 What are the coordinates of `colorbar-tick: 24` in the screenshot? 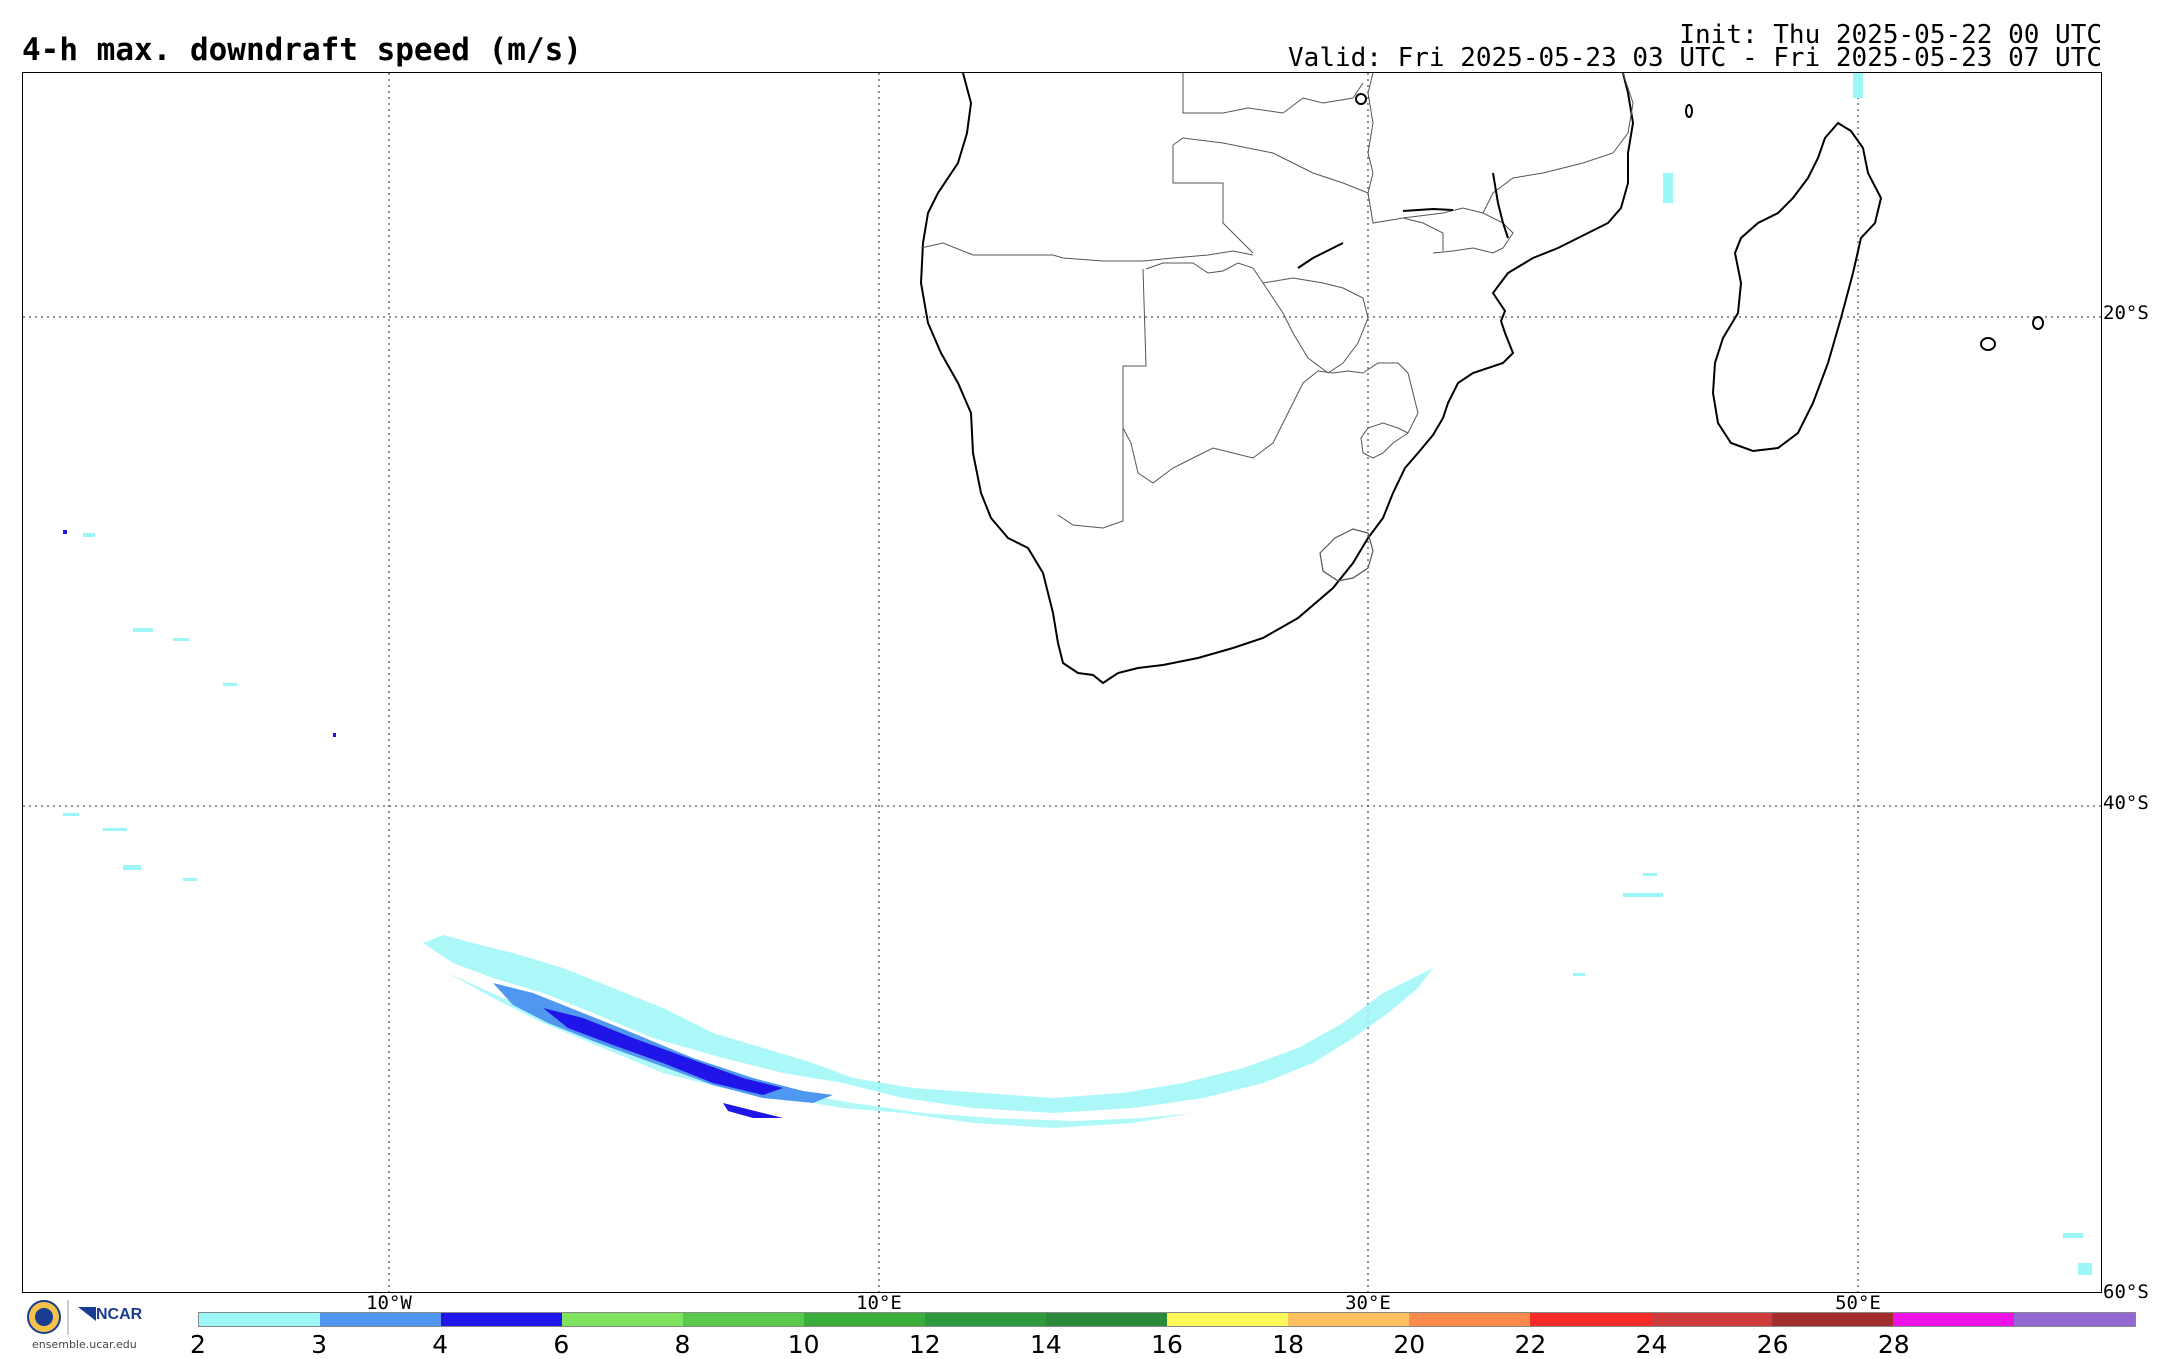 It's located at (1651, 1344).